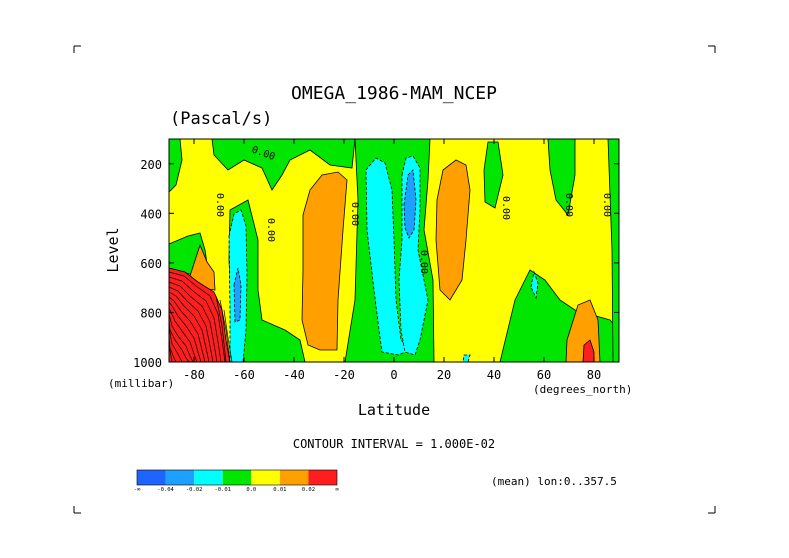 This screenshot has width=789, height=558. I want to click on colorbar-label: -0.02, so click(194, 490).